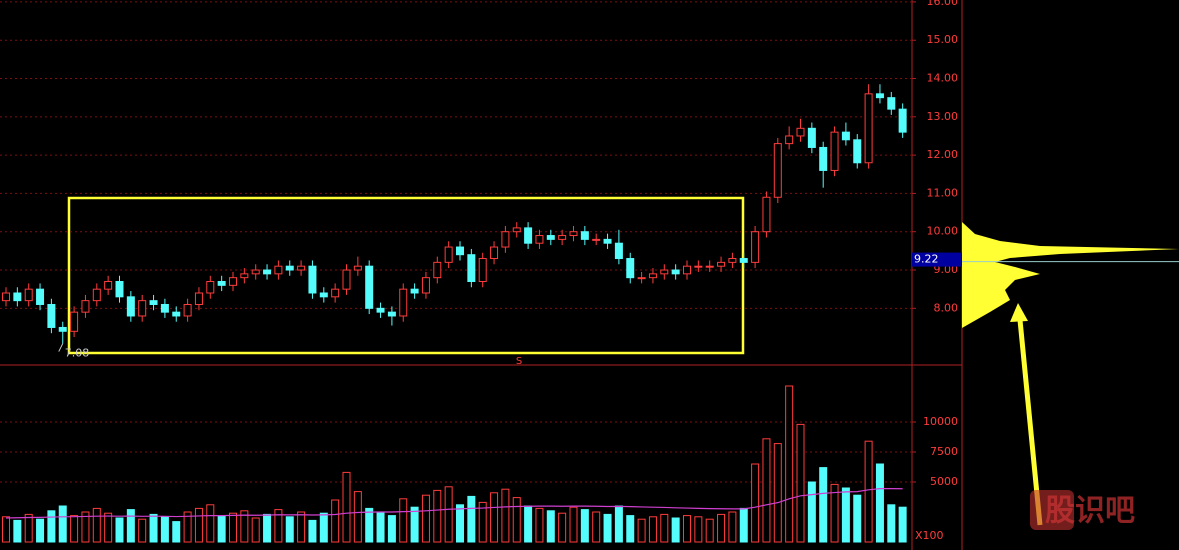 Image resolution: width=1179 pixels, height=550 pixels. I want to click on arrow-head, so click(1019, 312).